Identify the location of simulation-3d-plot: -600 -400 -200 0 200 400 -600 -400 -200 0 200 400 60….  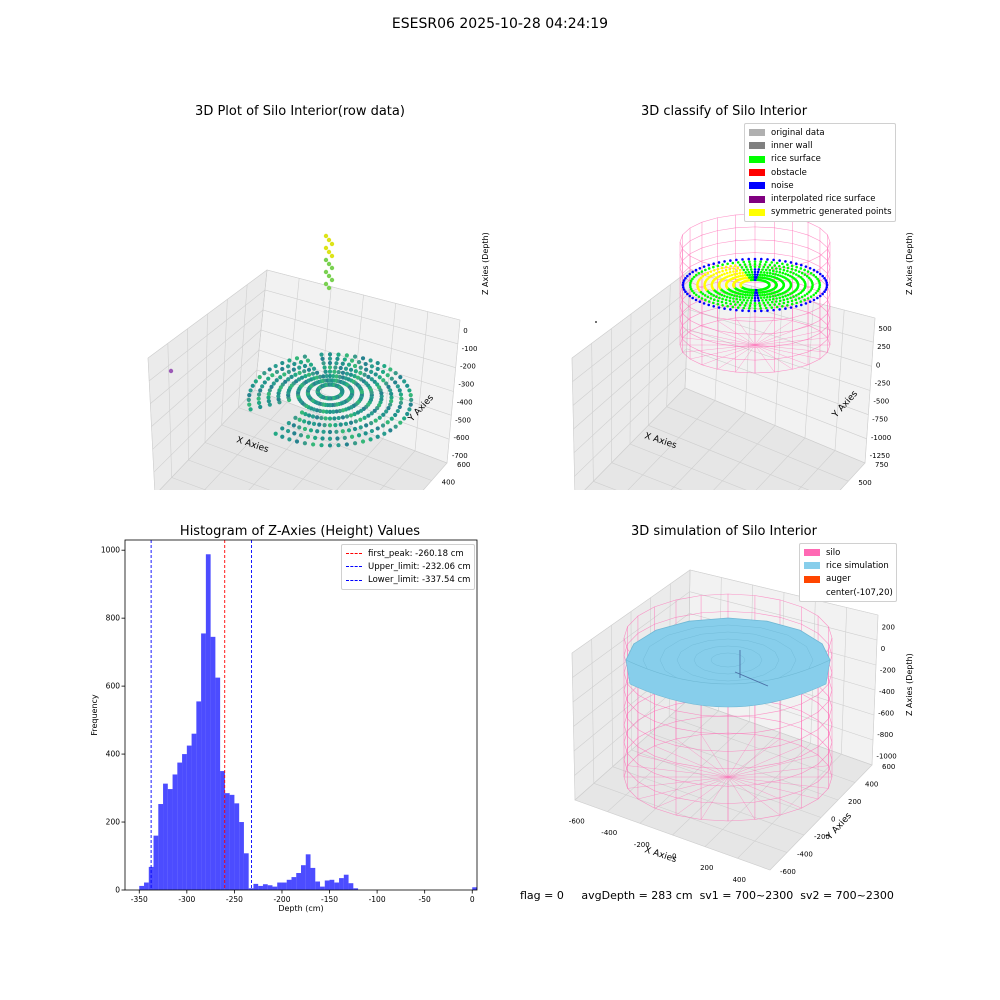
(741, 726).